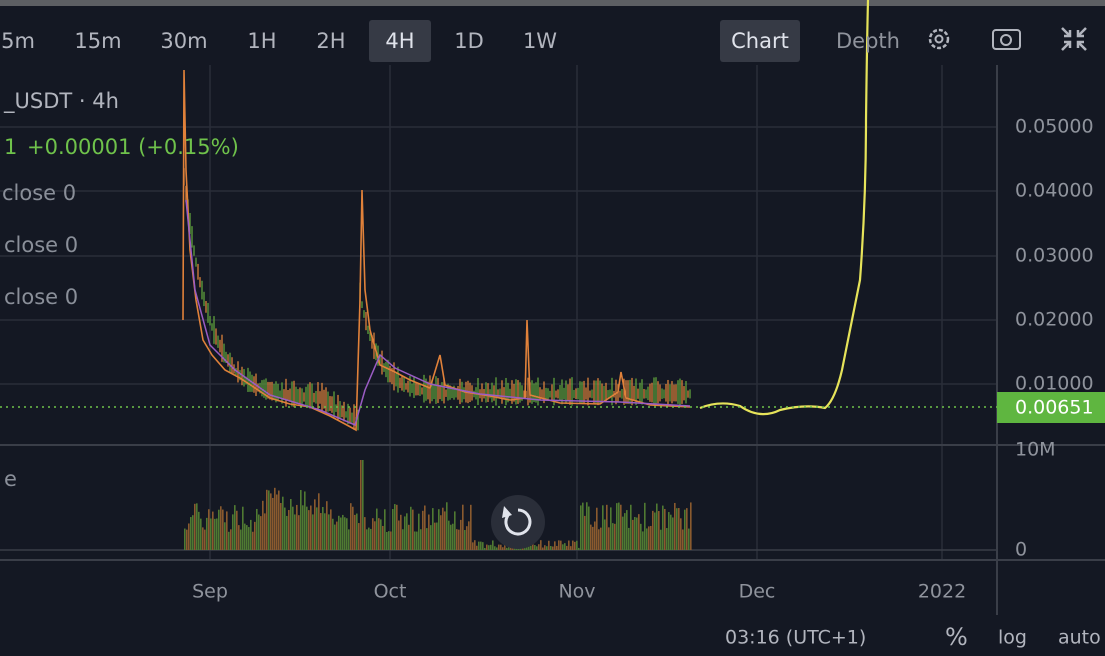  Describe the element at coordinates (1079, 638) in the screenshot. I see `footer-auto: auto` at that location.